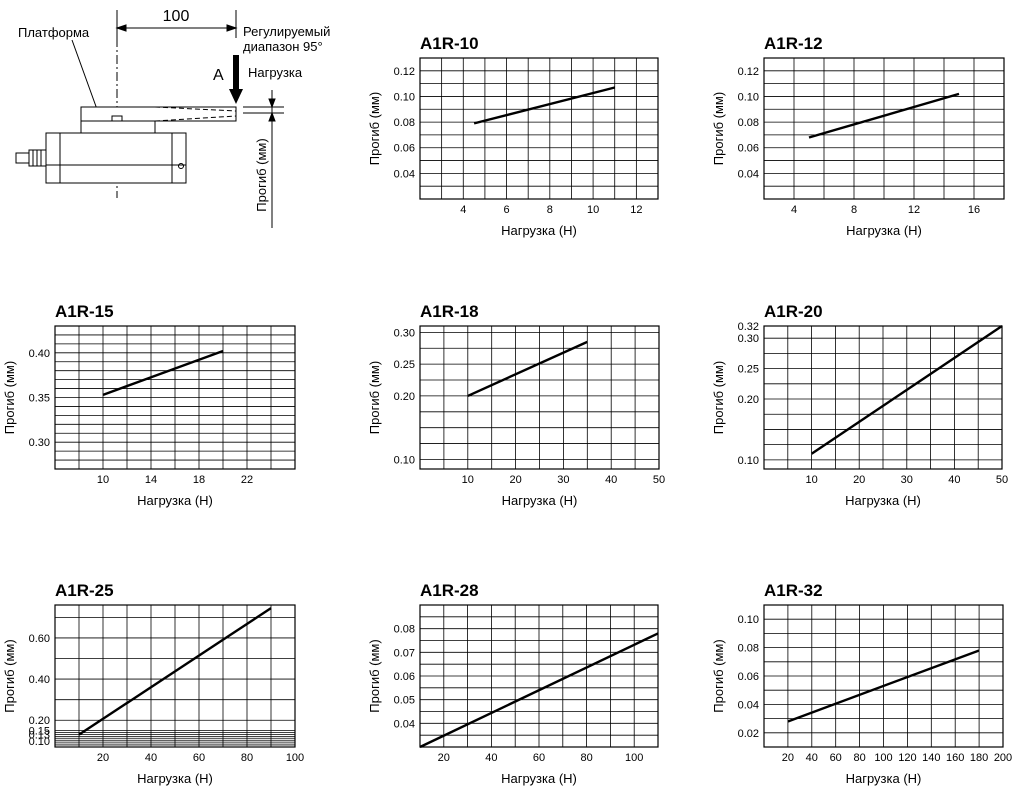 This screenshot has height=799, width=1024. What do you see at coordinates (84, 311) in the screenshot?
I see `chart-title: A1R-15` at bounding box center [84, 311].